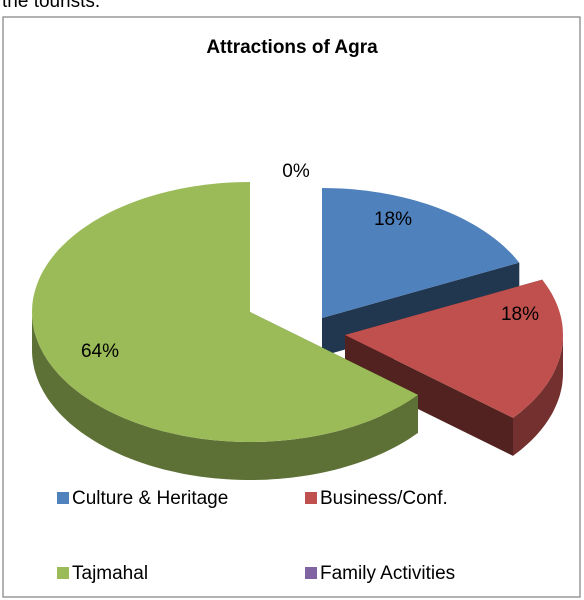  I want to click on legend-label: Tajmahal, so click(110, 573).